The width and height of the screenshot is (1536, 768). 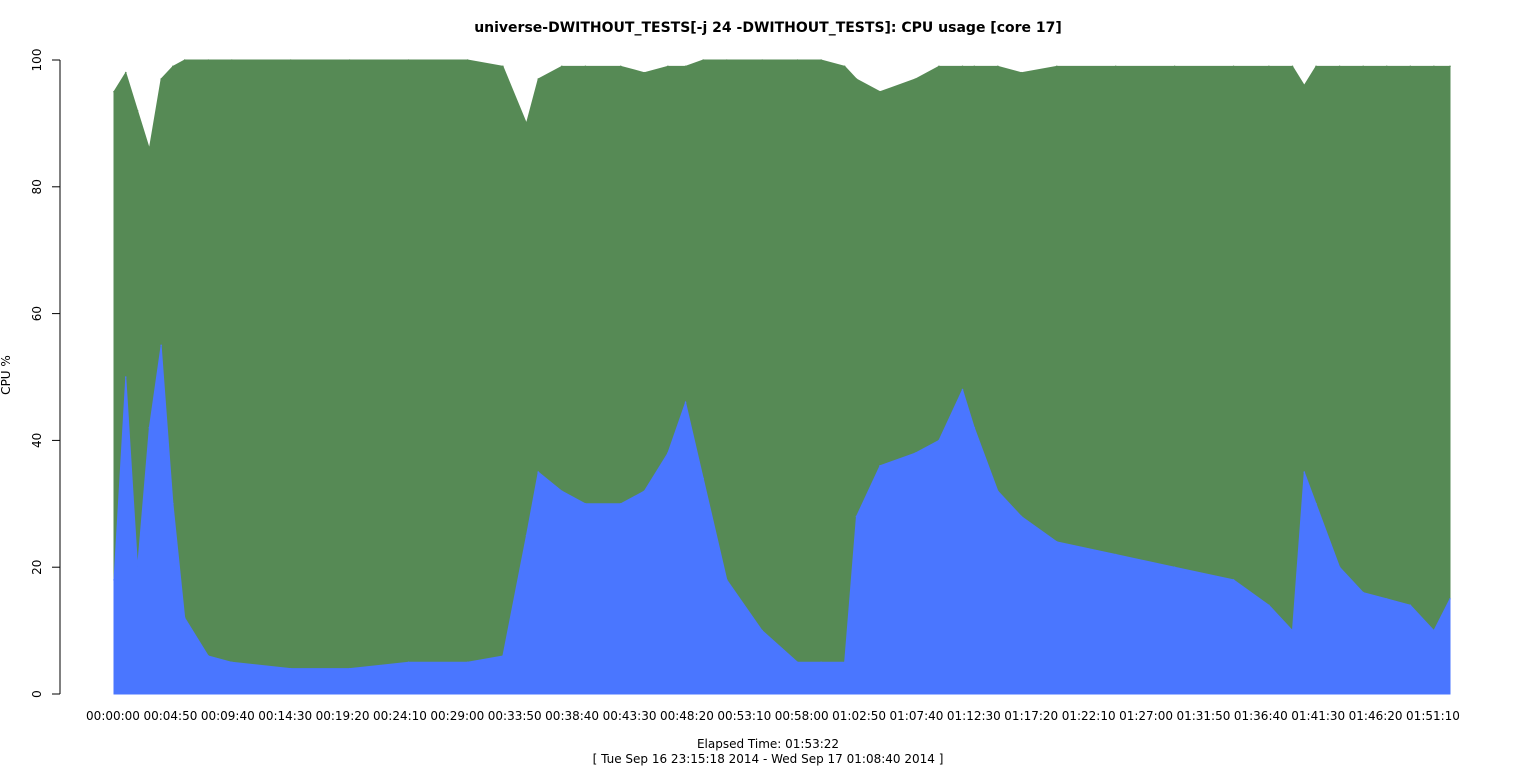 I want to click on x-tick-label: 00:38:40, so click(x=572, y=716).